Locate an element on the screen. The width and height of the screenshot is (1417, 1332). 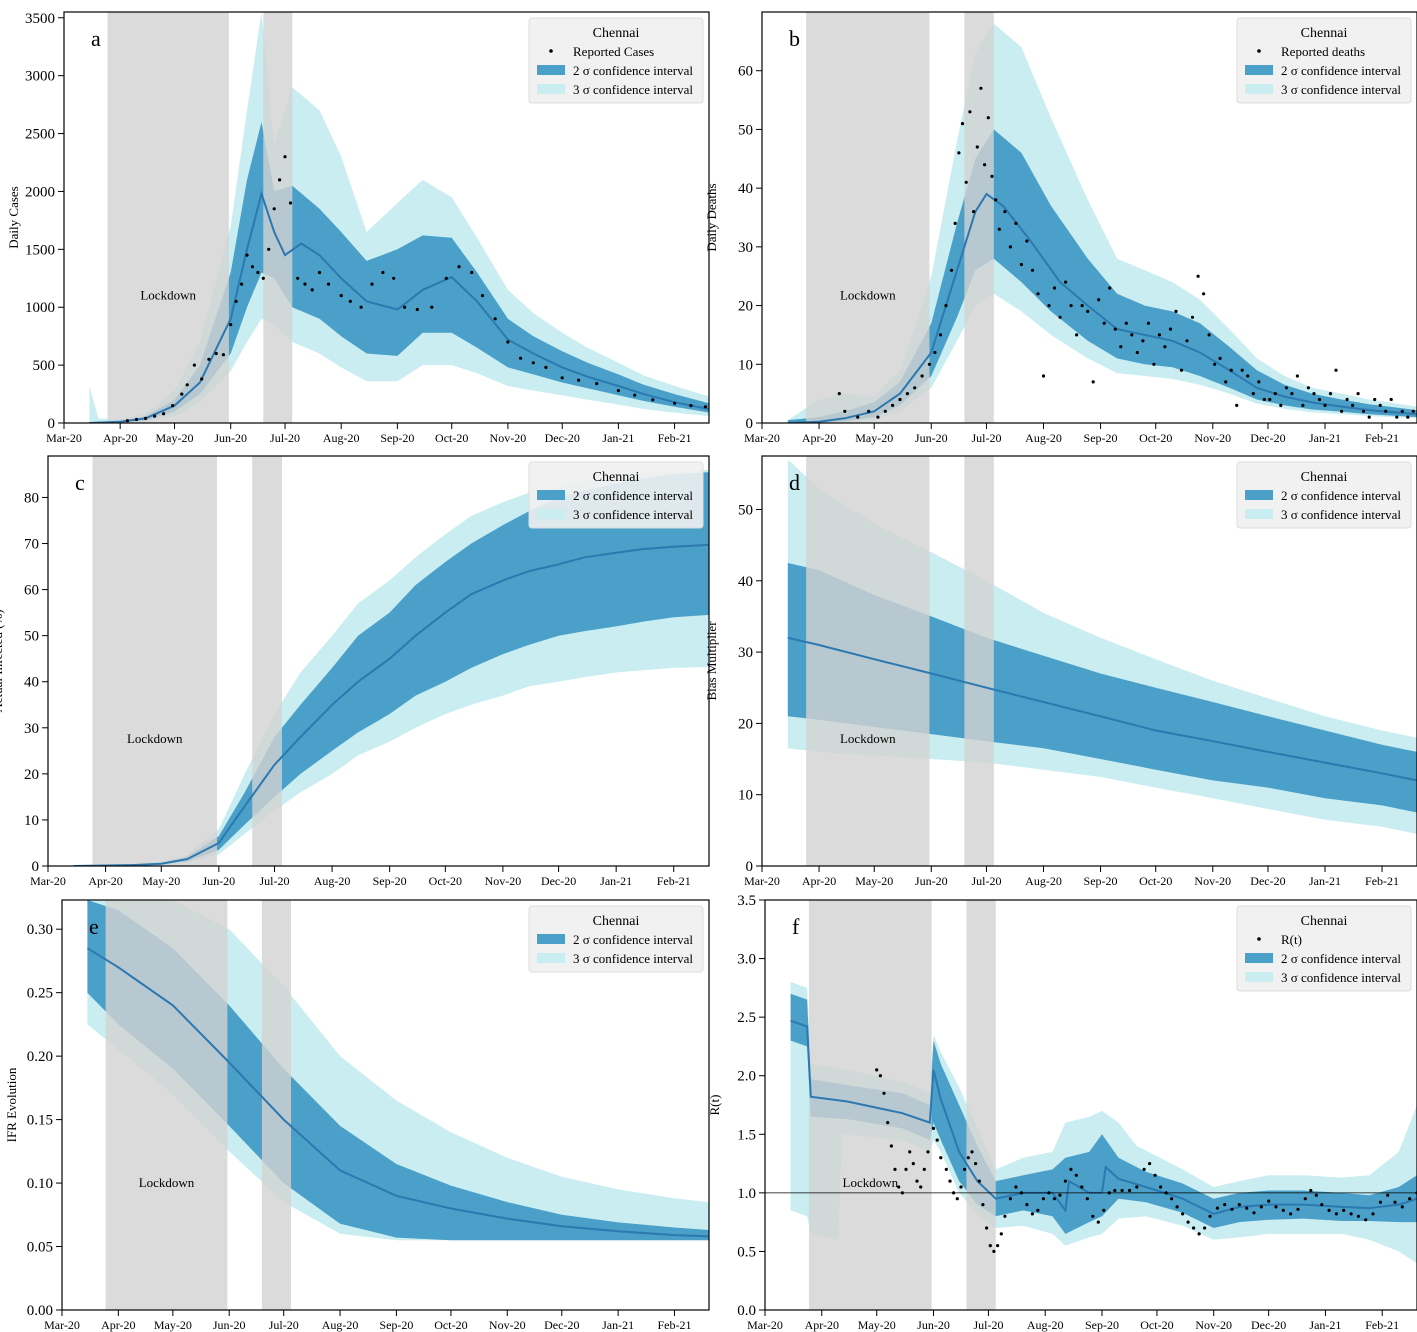
y-tick-label: 60 is located at coordinates (745, 72).